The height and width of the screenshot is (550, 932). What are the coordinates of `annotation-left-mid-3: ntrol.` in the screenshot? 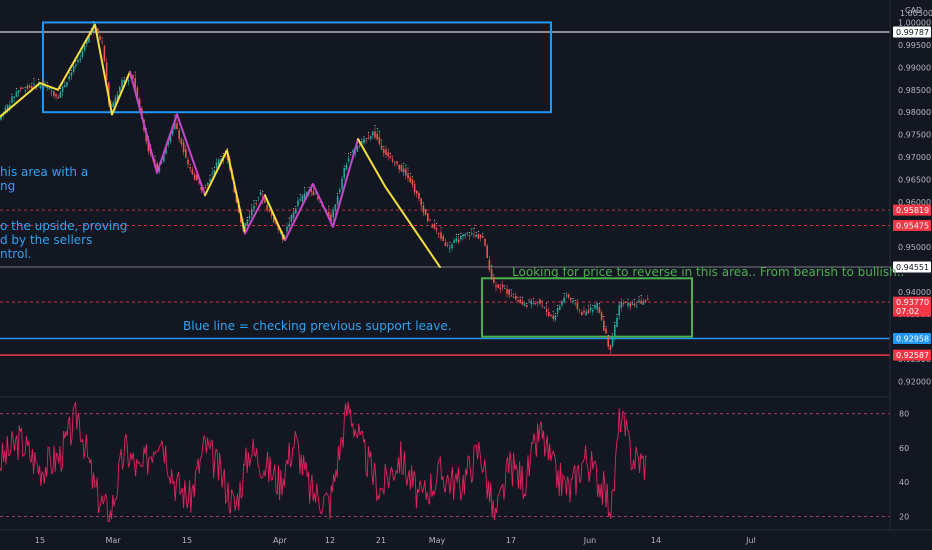 It's located at (16, 254).